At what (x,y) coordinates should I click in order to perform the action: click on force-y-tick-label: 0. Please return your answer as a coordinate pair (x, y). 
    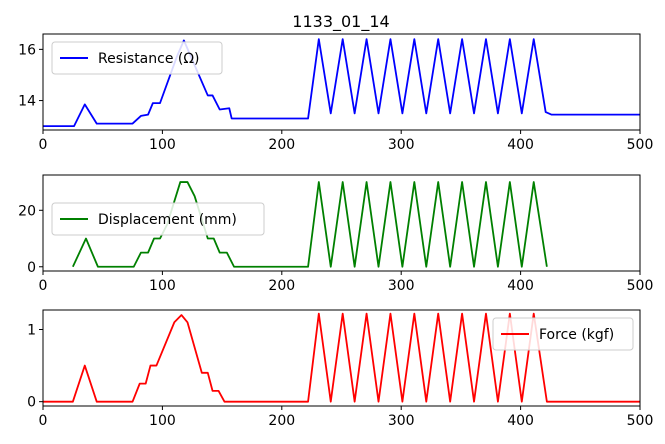
    Looking at the image, I should click on (31, 403).